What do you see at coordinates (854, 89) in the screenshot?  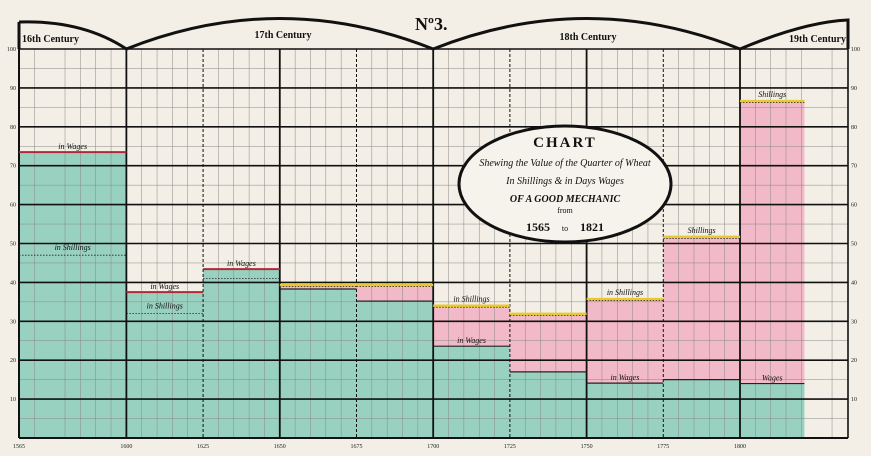 I see `y-tick-label-right: 90` at bounding box center [854, 89].